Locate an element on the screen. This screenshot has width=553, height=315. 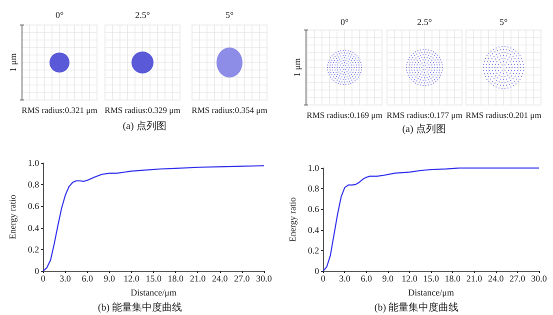
text: RMS radius:0.177 μm is located at coordinates (424, 115).